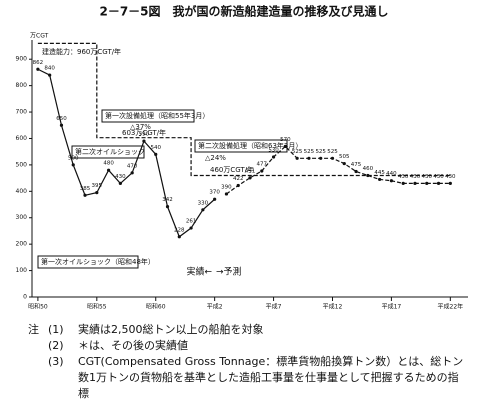 This screenshot has height=418, width=488. Describe the element at coordinates (215, 307) in the screenshot. I see `x-tick-label: 平成2` at that location.